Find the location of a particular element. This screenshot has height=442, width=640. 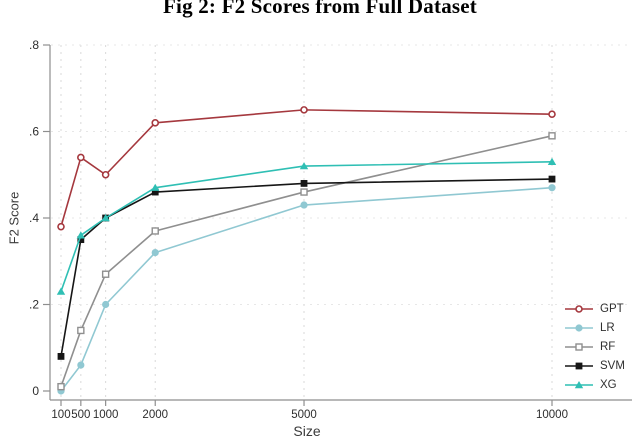

y-tick-label: .2 is located at coordinates (34, 305).